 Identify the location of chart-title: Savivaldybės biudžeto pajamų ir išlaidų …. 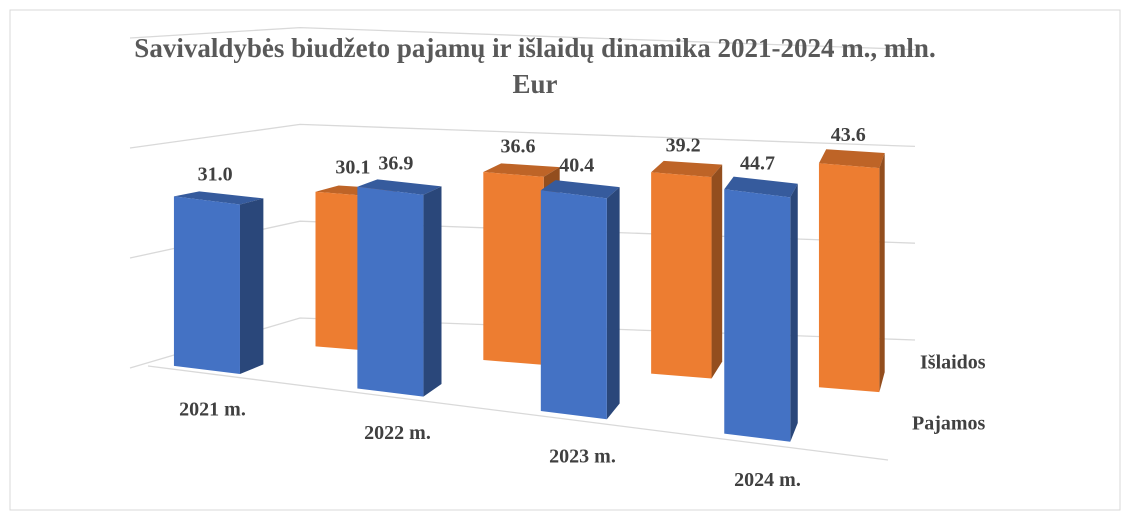
(535, 66).